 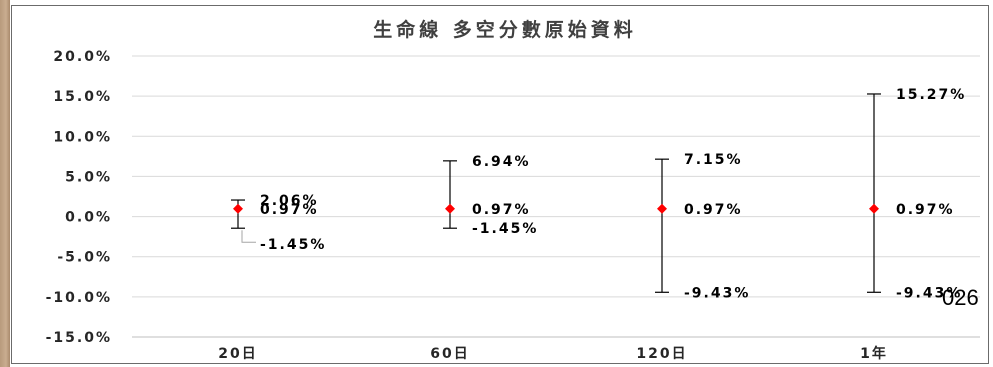 I want to click on x-tick-label: 20日, so click(x=237, y=354).